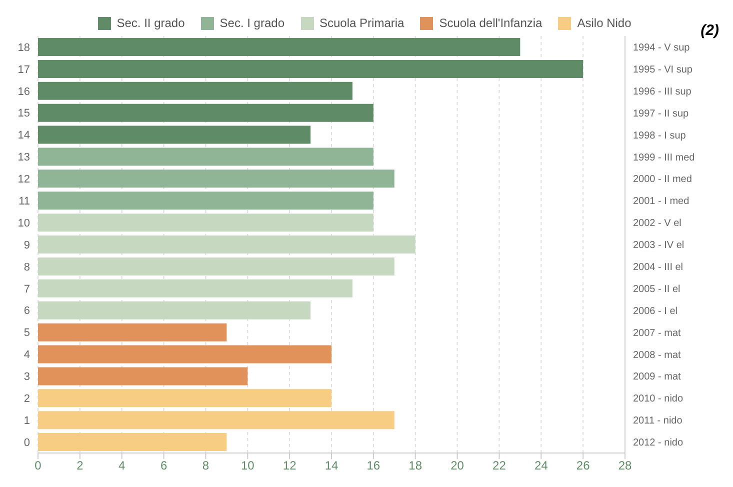 The height and width of the screenshot is (487, 733). Describe the element at coordinates (24, 180) in the screenshot. I see `y-tick-label: 12` at that location.